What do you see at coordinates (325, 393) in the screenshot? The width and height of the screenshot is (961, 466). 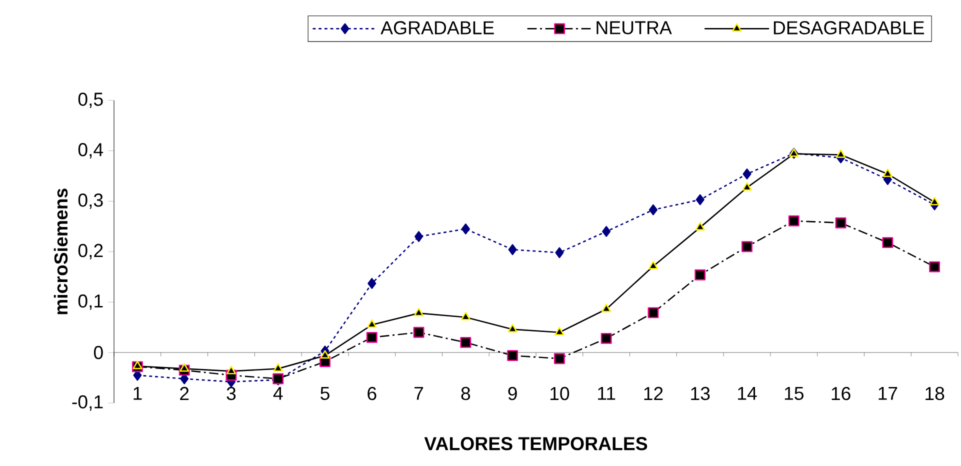 I see `x-tick-label: 5` at bounding box center [325, 393].